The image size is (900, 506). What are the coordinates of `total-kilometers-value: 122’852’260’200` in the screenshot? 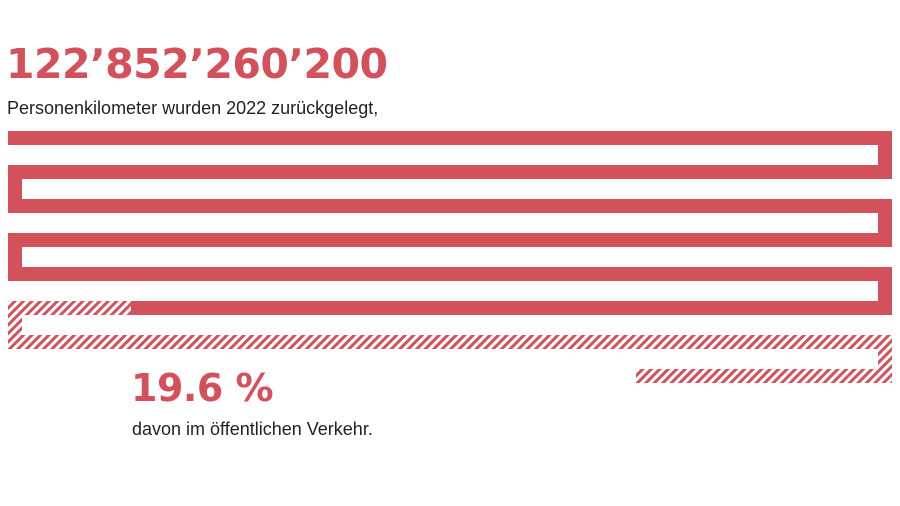 It's located at (197, 64).